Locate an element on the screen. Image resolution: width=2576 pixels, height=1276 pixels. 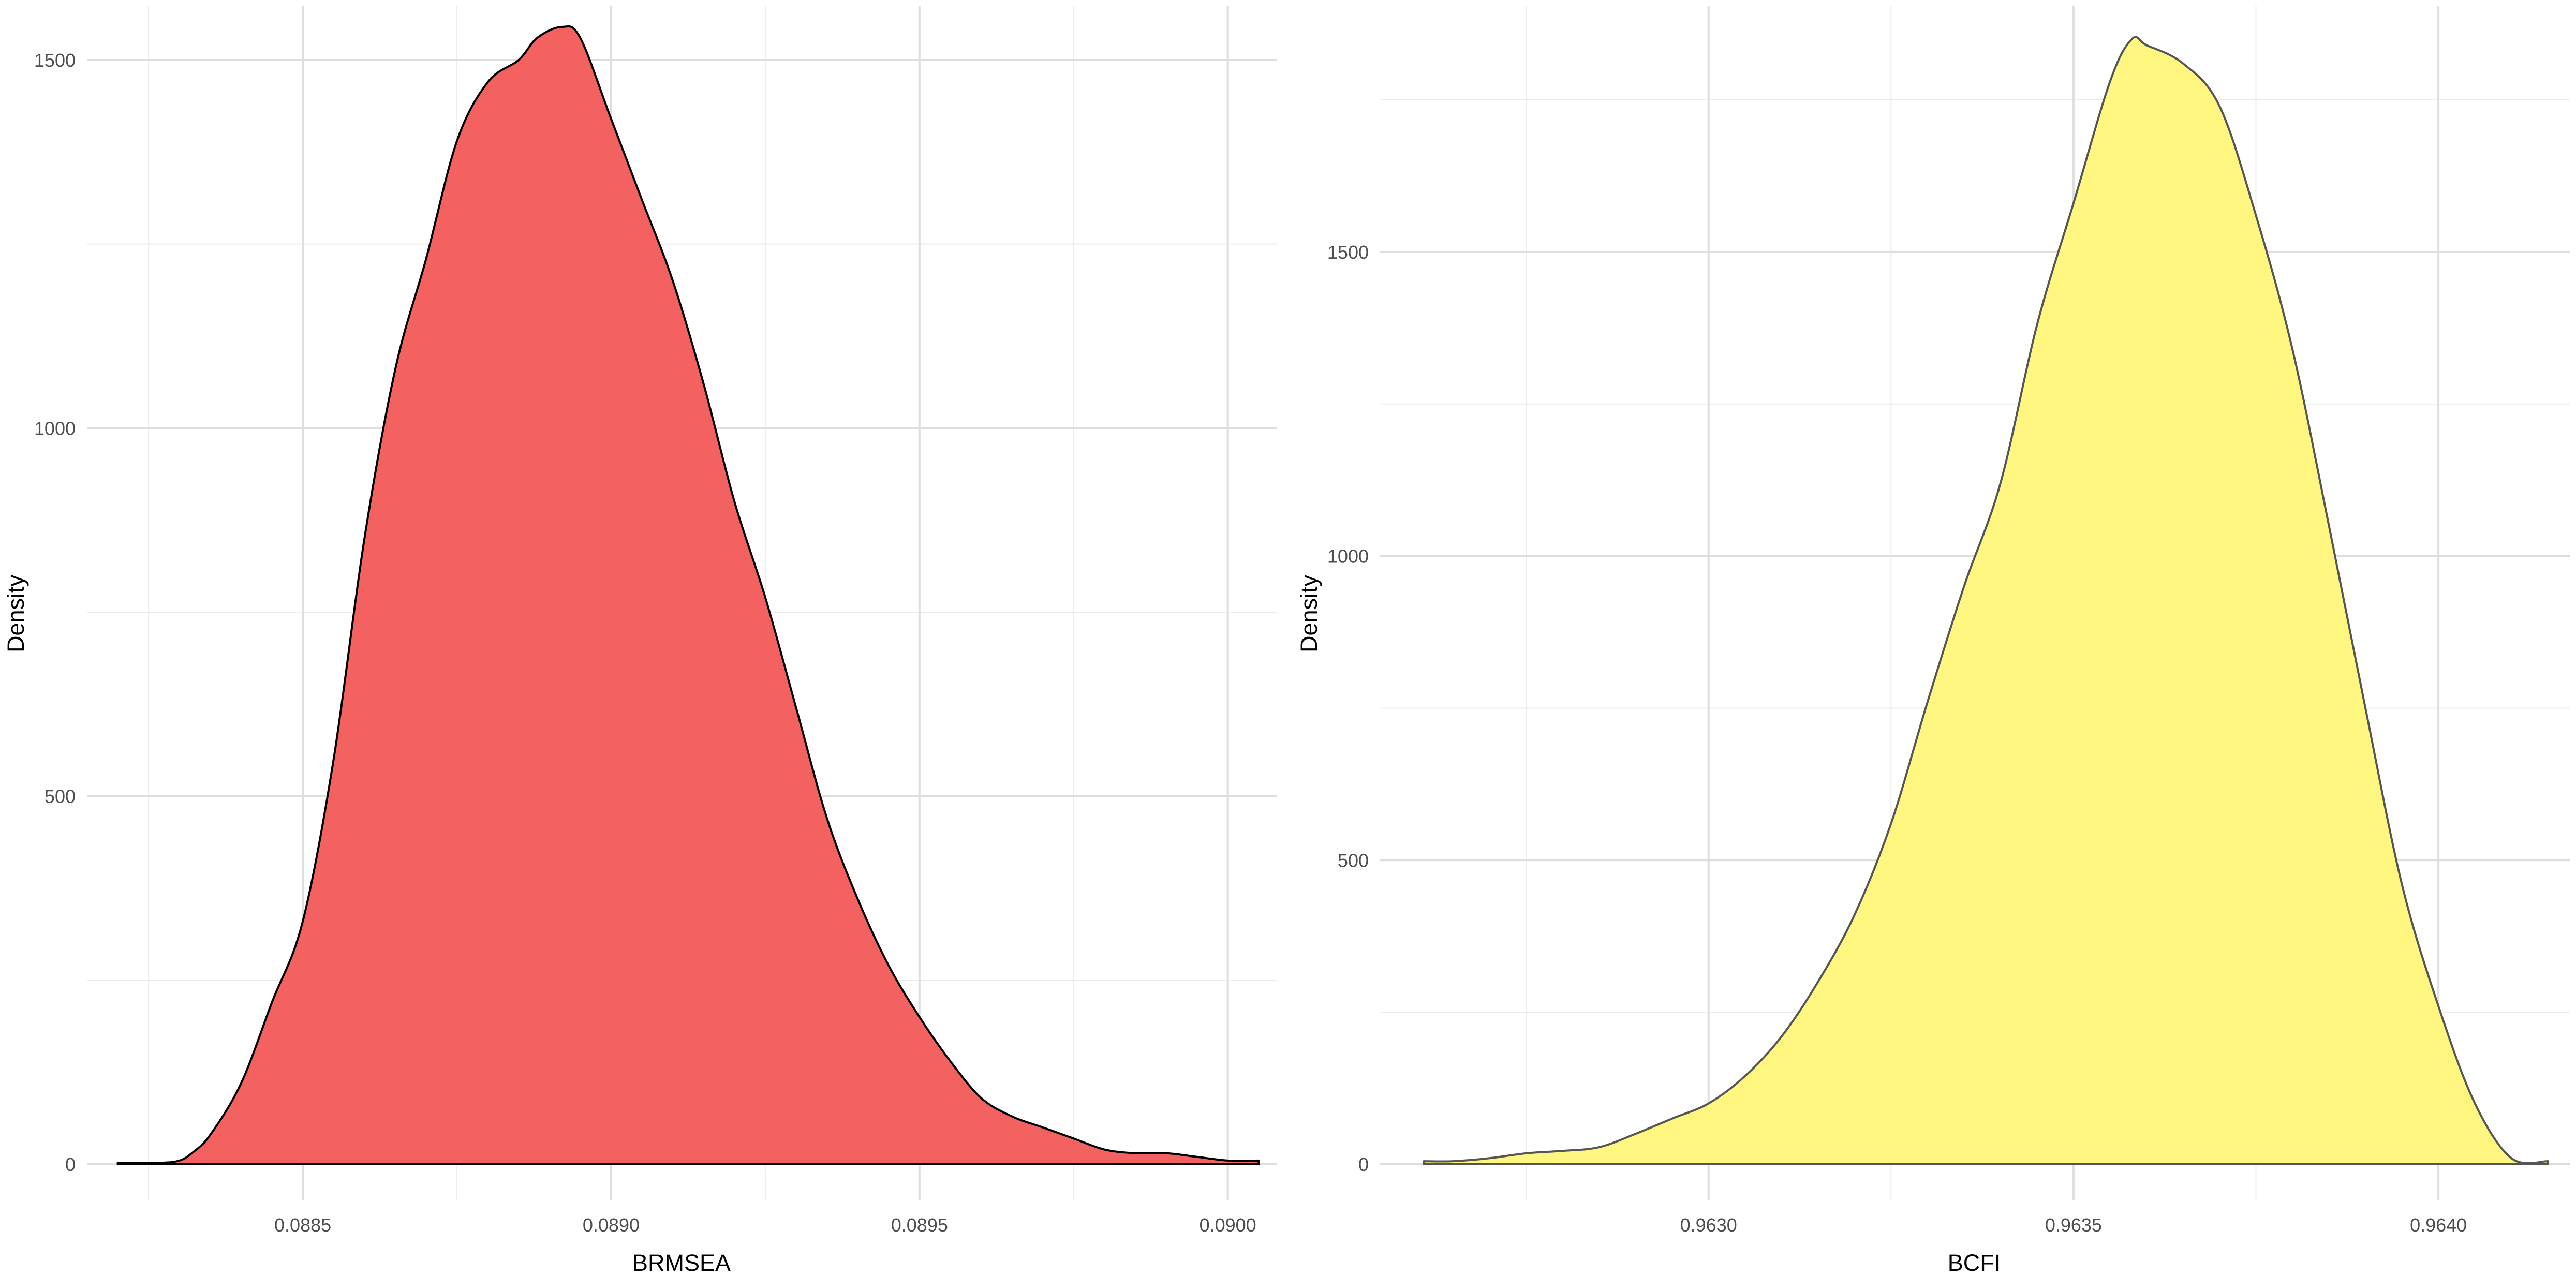
x-tick-label: 0.0895 is located at coordinates (919, 1225).